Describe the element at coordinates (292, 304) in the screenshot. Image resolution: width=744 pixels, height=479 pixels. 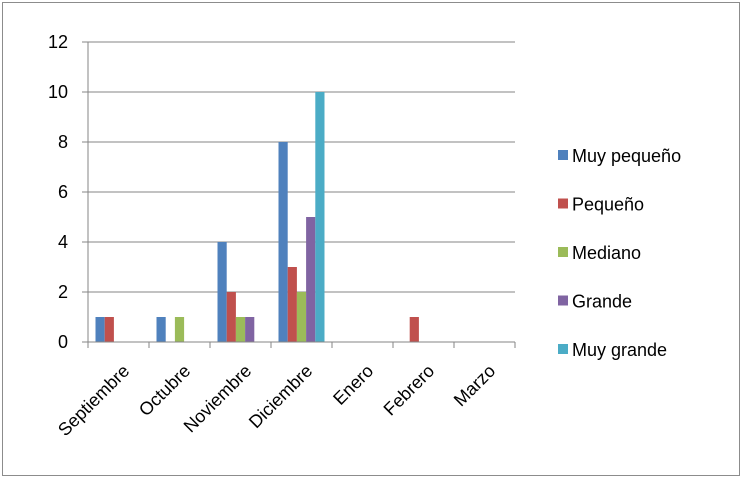
I see `bar-pequeno-diciembre` at that location.